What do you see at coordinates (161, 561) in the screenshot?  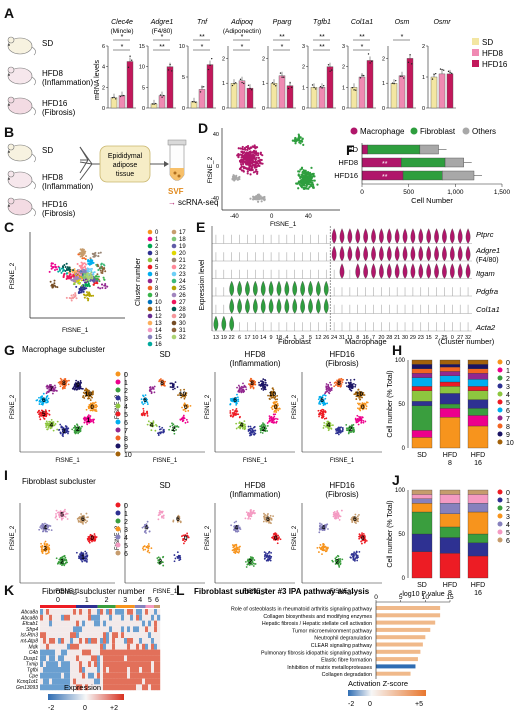 I see `cluster-label: 2` at bounding box center [161, 561].